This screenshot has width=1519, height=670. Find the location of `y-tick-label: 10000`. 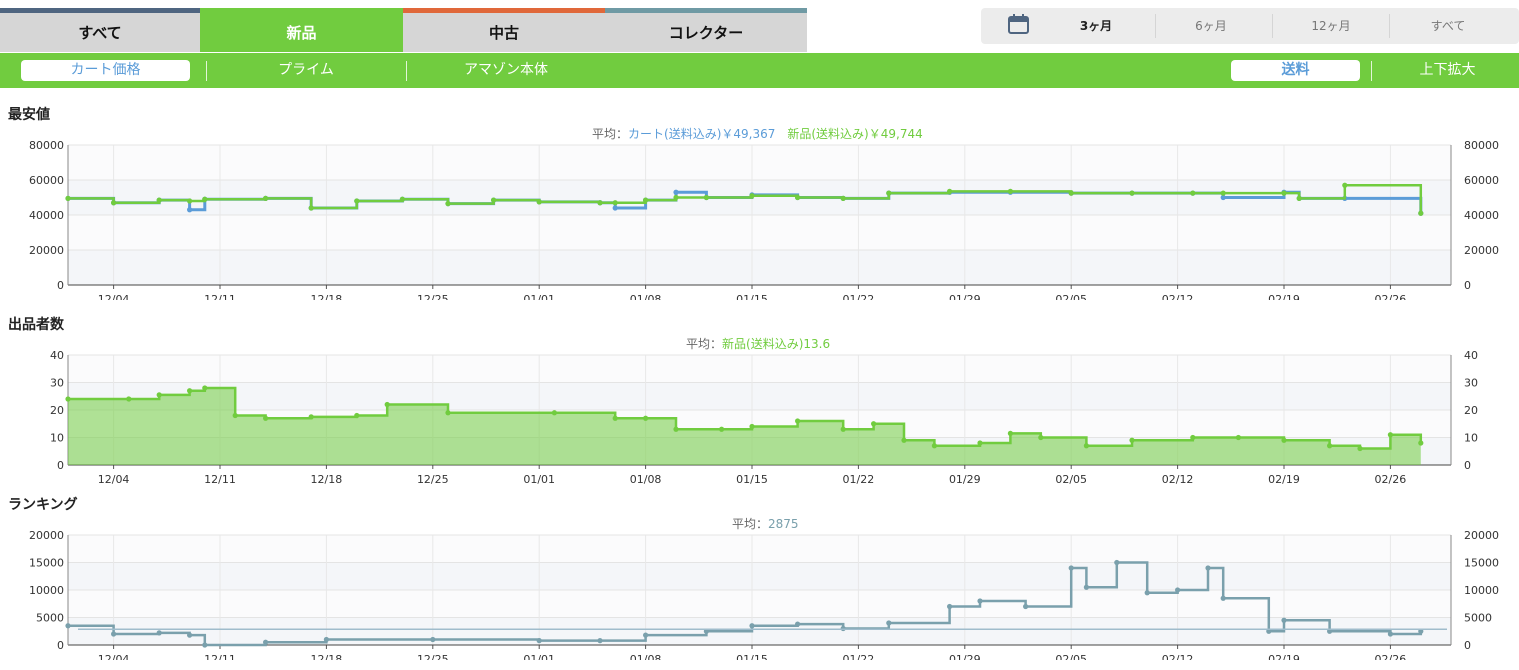

y-tick-label: 10000 is located at coordinates (46, 590).